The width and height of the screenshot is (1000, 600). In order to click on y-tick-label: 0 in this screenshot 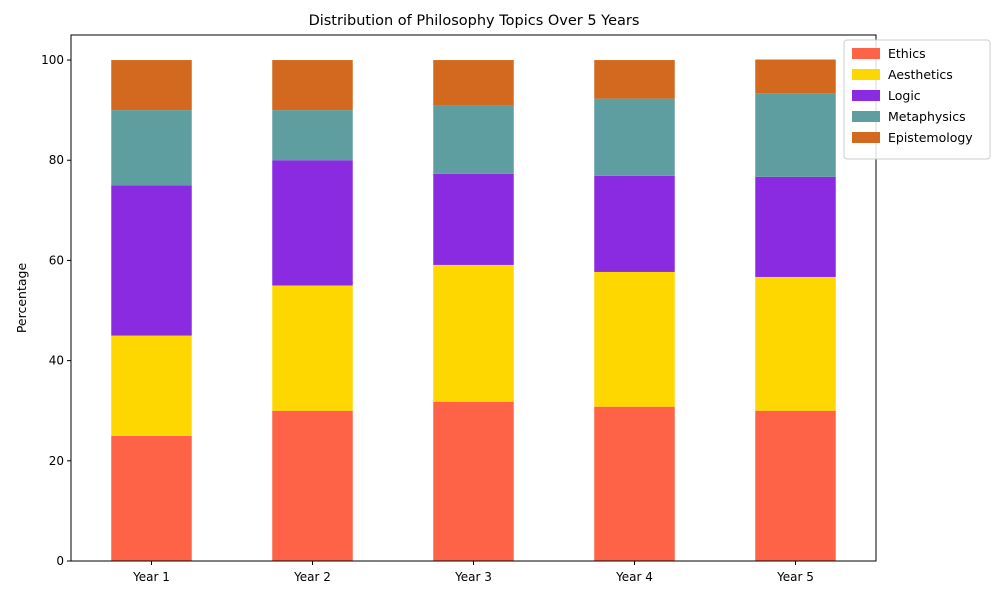, I will do `click(60, 561)`.